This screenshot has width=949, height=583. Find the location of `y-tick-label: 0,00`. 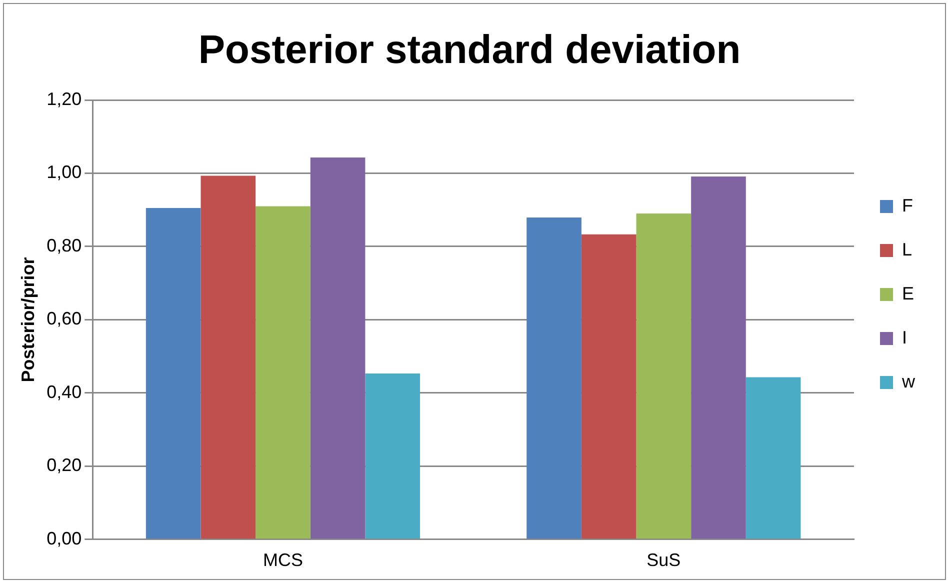

y-tick-label: 0,00 is located at coordinates (64, 538).